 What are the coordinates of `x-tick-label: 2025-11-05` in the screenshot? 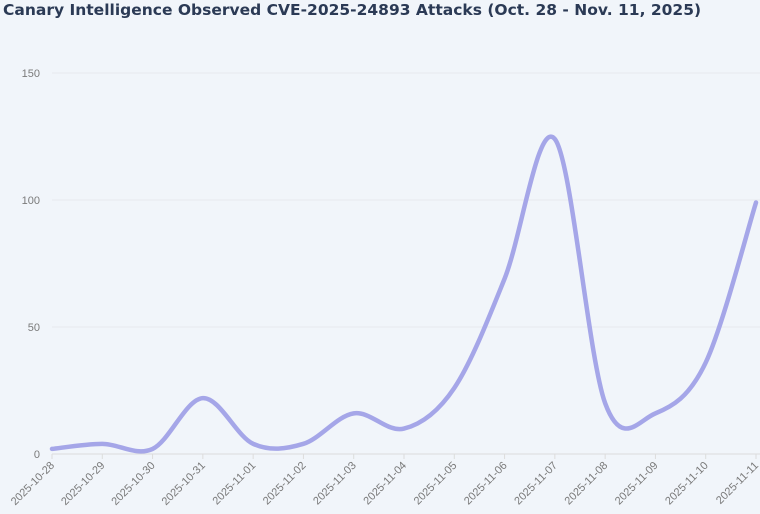 It's located at (436, 484).